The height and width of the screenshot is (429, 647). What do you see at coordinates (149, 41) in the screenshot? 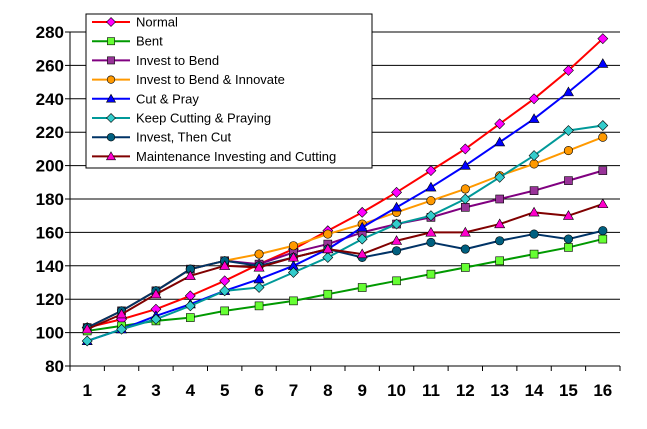
I see `legend-label: Bent` at bounding box center [149, 41].